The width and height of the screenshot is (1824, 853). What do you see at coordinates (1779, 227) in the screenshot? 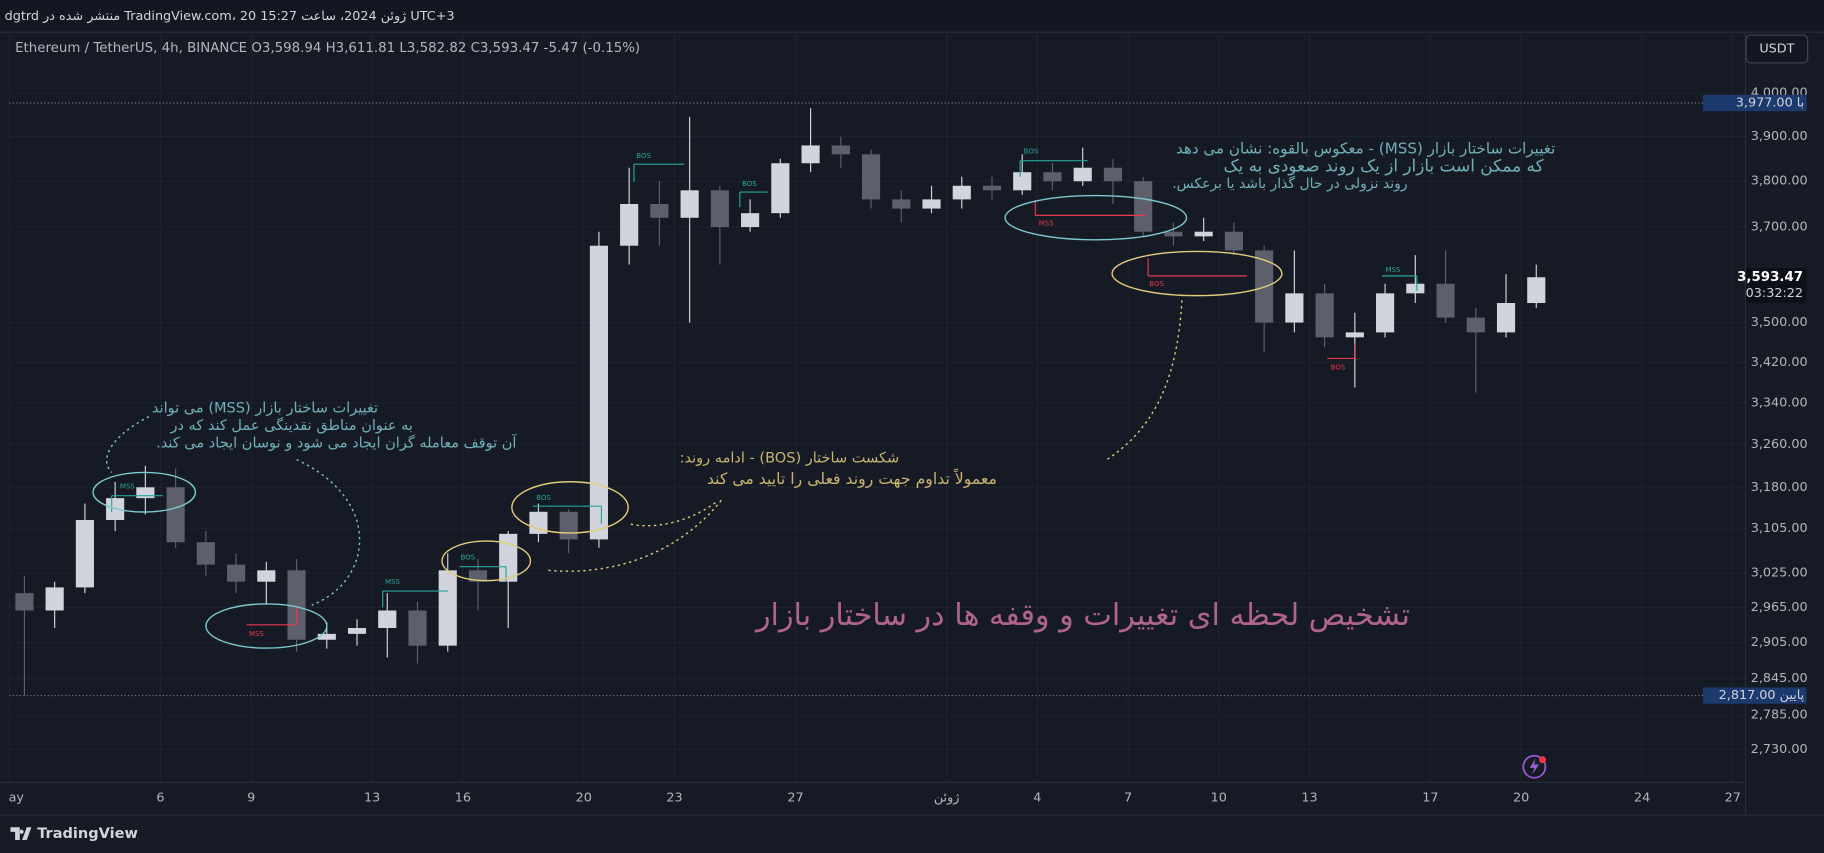
I see `y-tick-label: 3,700.00` at bounding box center [1779, 227].